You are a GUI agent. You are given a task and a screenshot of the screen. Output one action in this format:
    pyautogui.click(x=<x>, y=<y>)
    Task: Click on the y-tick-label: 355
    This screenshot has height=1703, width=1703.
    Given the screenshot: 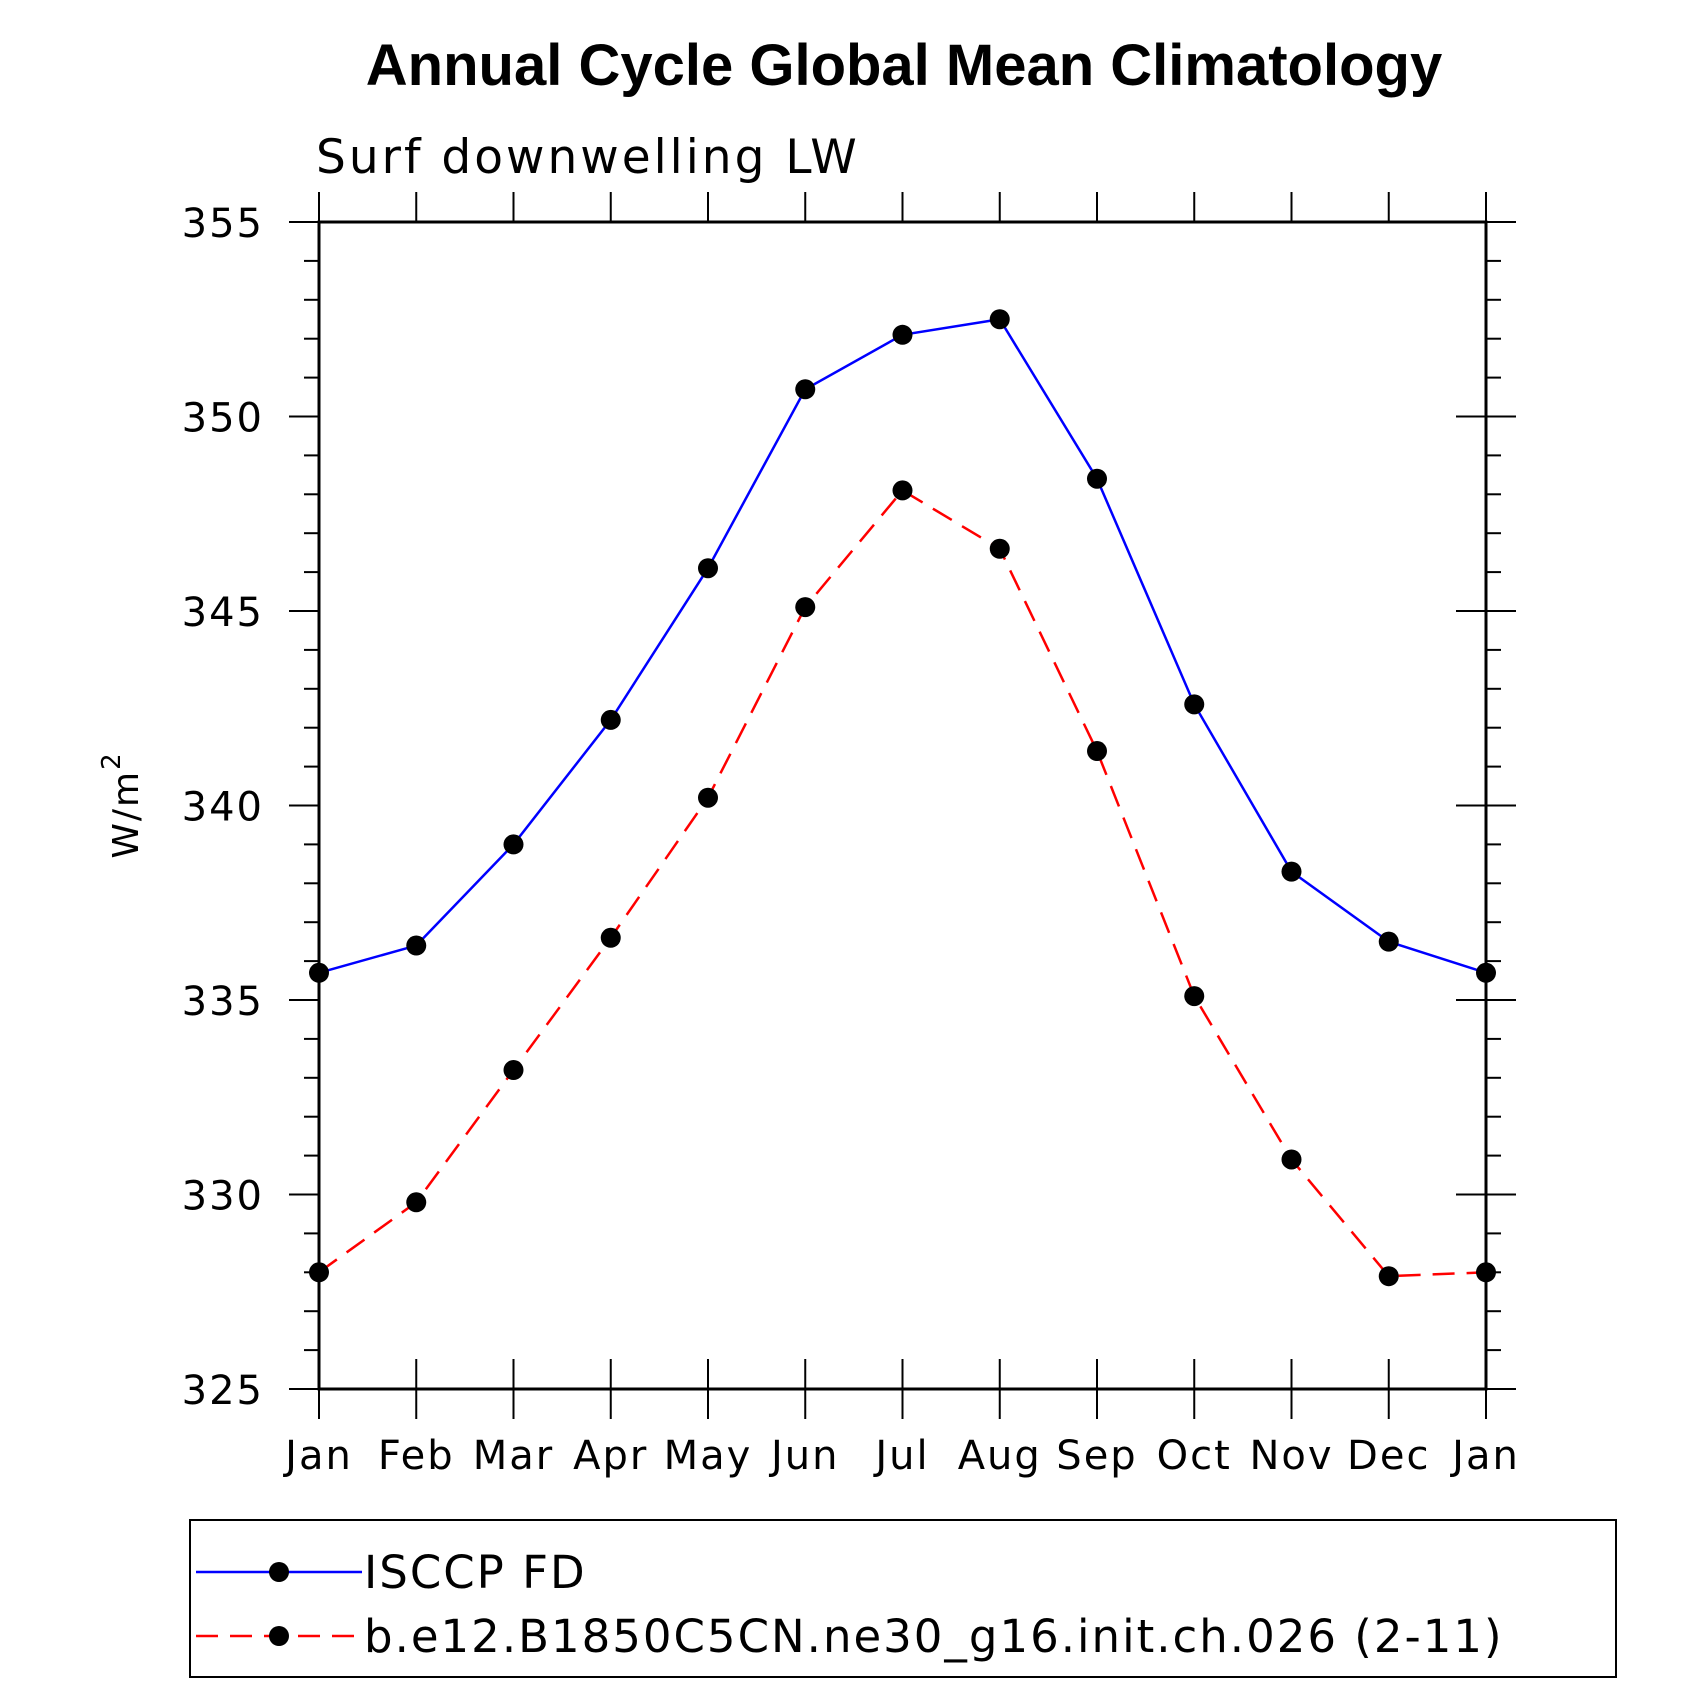 What is the action you would take?
    pyautogui.click(x=223, y=224)
    